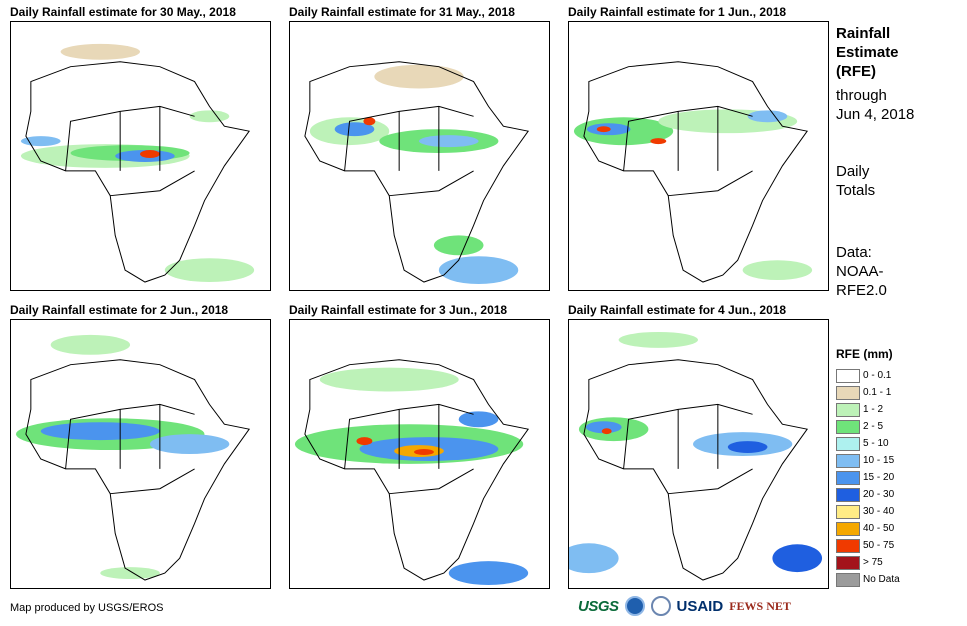 This screenshot has width=967, height=626. What do you see at coordinates (879, 494) in the screenshot?
I see `legend-label: 20 - 30` at bounding box center [879, 494].